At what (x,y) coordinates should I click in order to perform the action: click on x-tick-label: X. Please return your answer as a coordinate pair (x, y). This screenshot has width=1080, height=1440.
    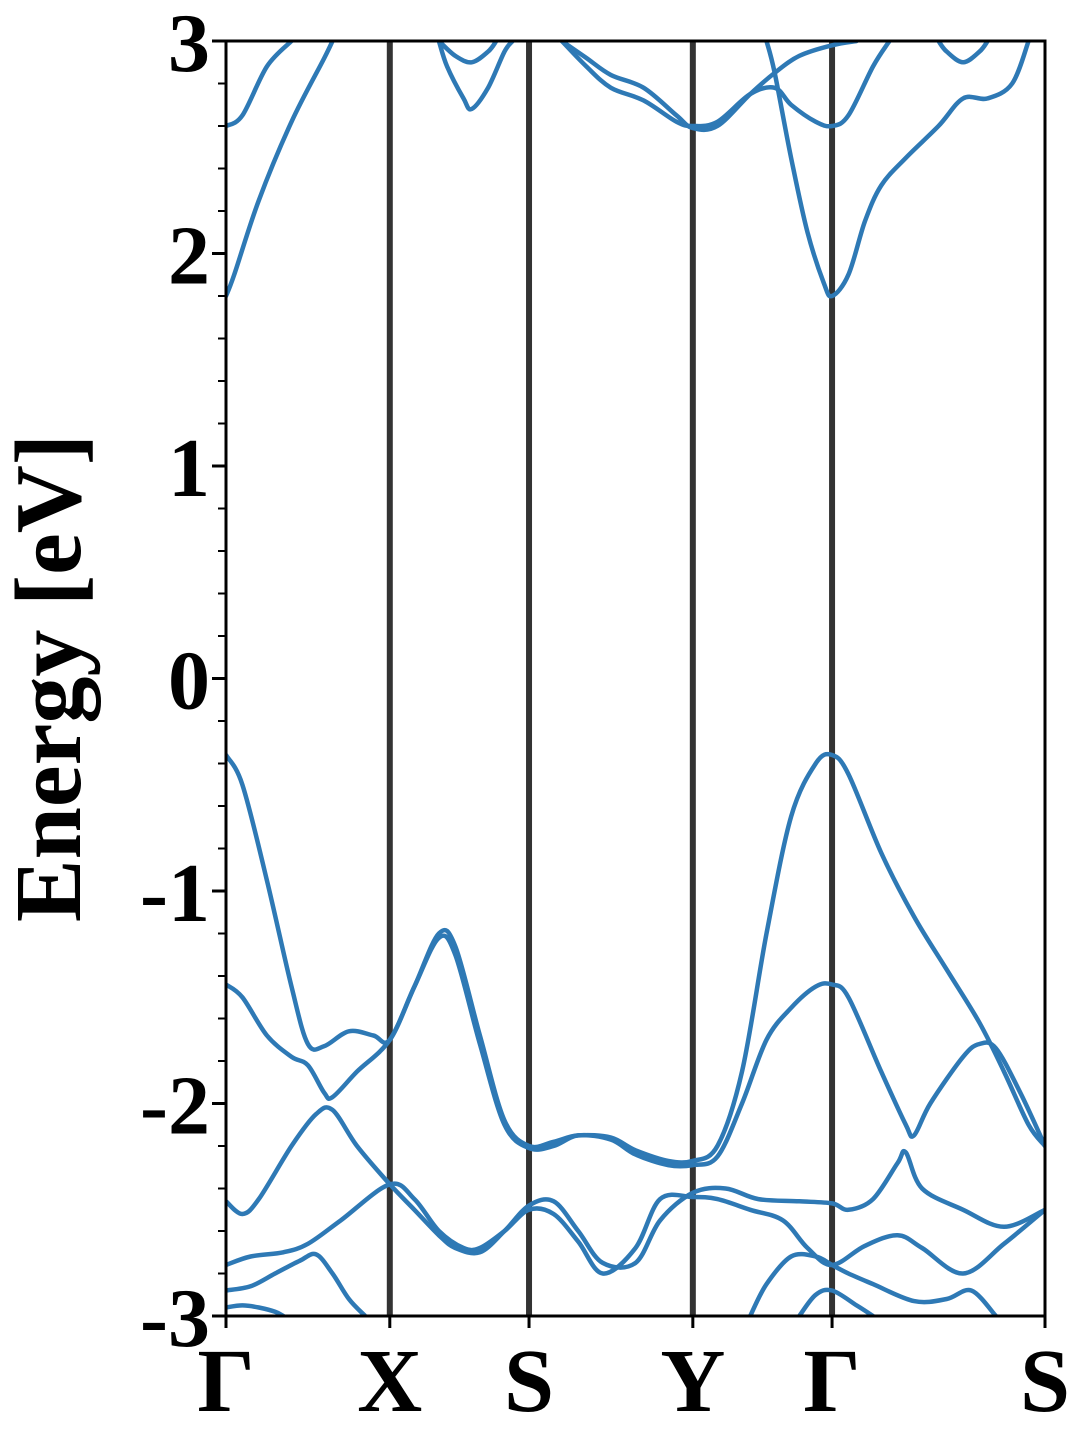
    Looking at the image, I should click on (389, 1381).